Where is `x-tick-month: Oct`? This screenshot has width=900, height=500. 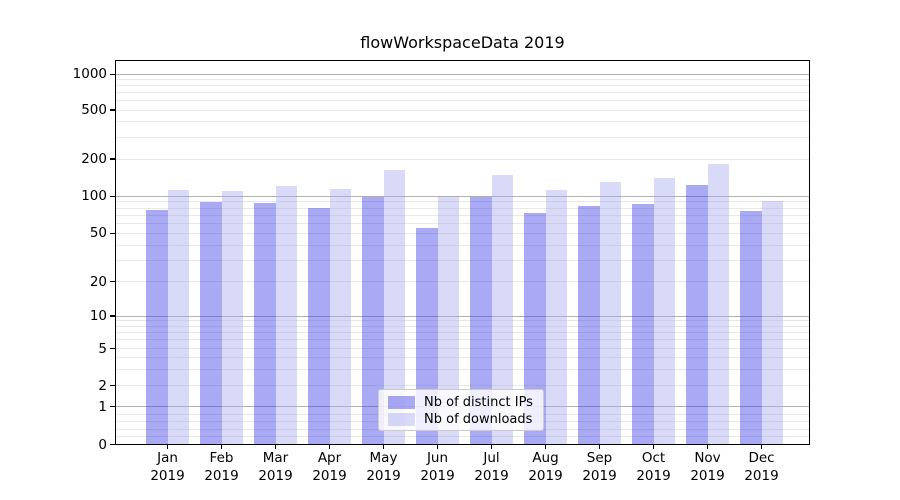
x-tick-month: Oct is located at coordinates (653, 458).